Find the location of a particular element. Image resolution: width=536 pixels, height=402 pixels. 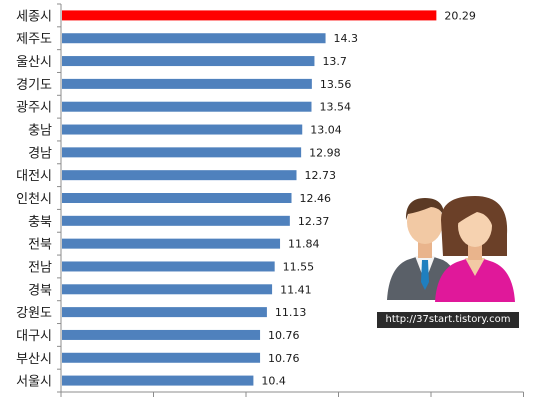

data-label: 14.3 is located at coordinates (346, 38).